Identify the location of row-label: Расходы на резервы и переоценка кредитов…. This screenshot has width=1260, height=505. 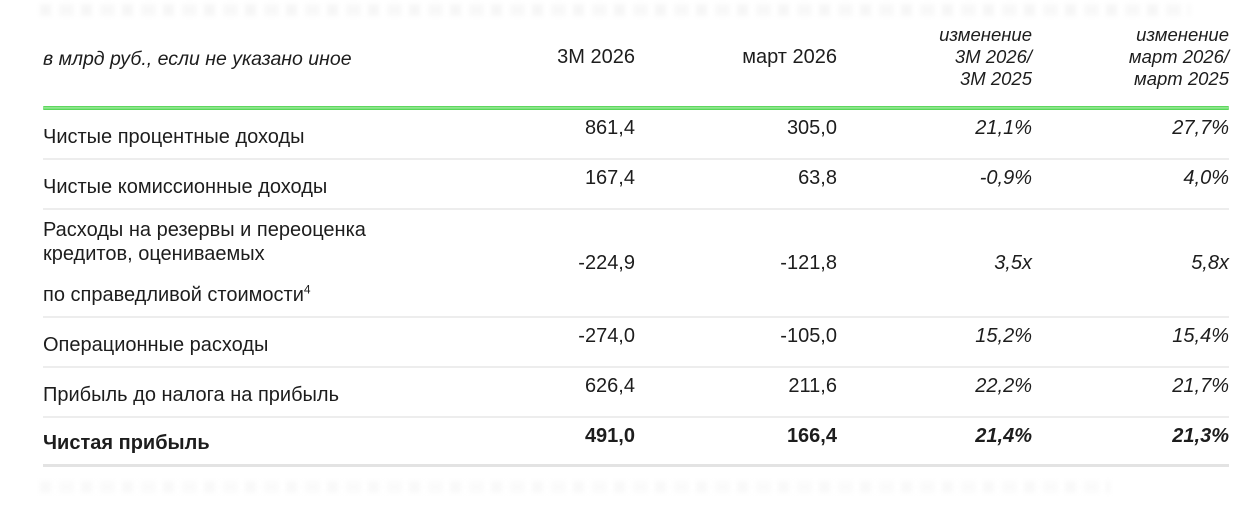
(233, 263).